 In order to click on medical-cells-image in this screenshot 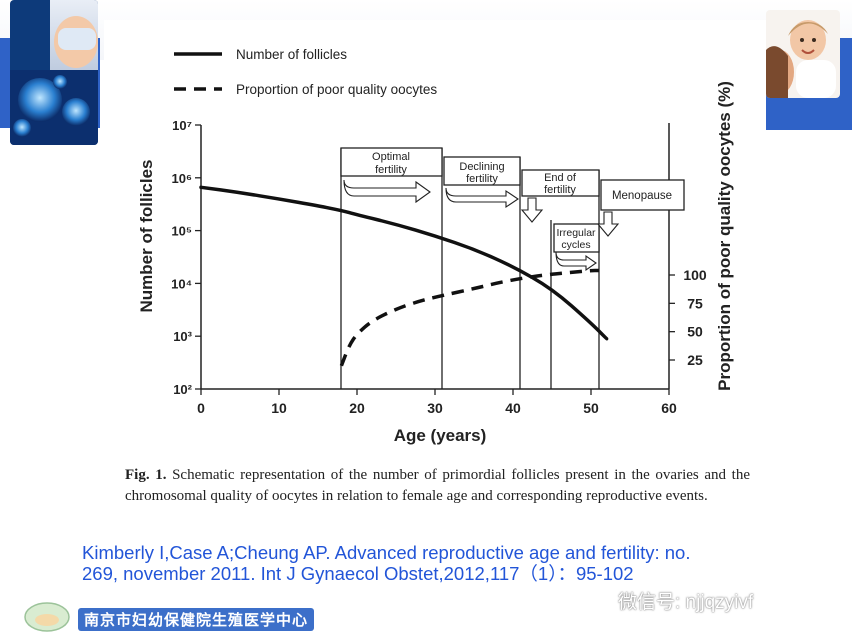, I will do `click(54, 72)`.